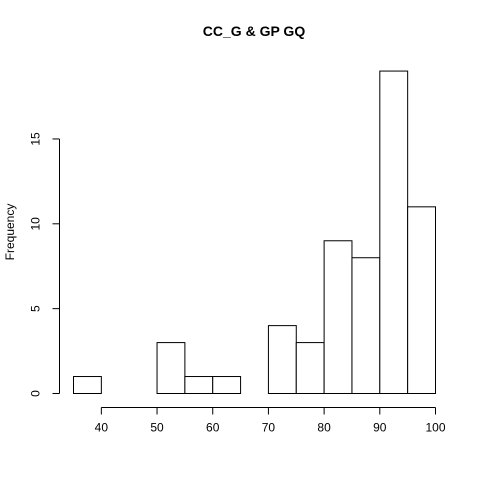 The image size is (480, 480). What do you see at coordinates (157, 428) in the screenshot?
I see `x-tick-label: 50` at bounding box center [157, 428].